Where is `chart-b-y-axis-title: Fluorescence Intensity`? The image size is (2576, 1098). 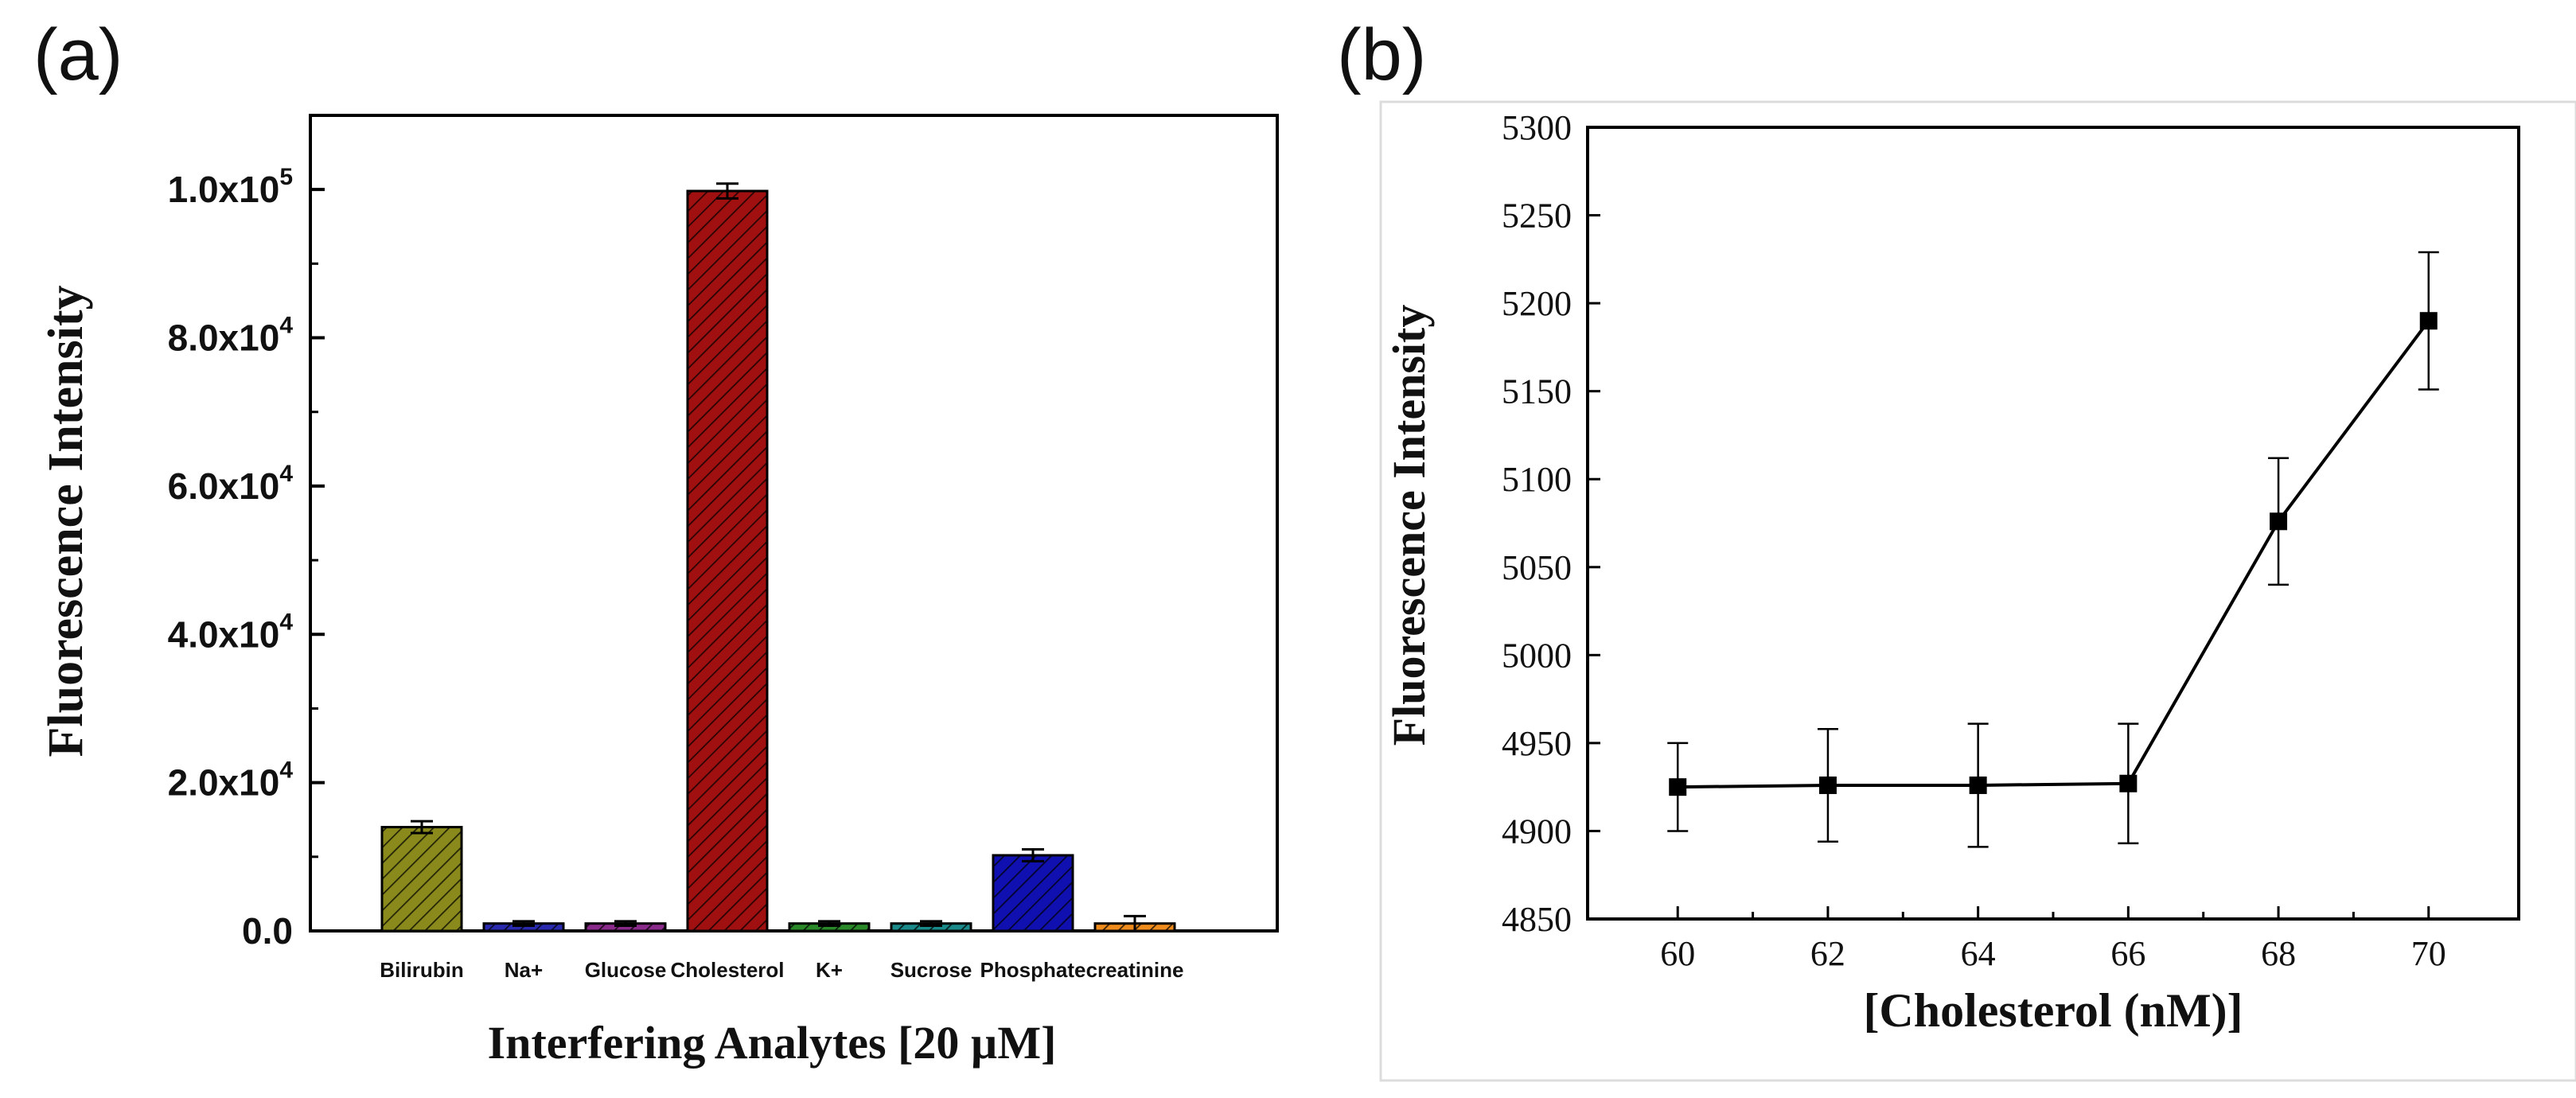
chart-b-y-axis-title: Fluorescence Intensity is located at coordinates (1409, 525).